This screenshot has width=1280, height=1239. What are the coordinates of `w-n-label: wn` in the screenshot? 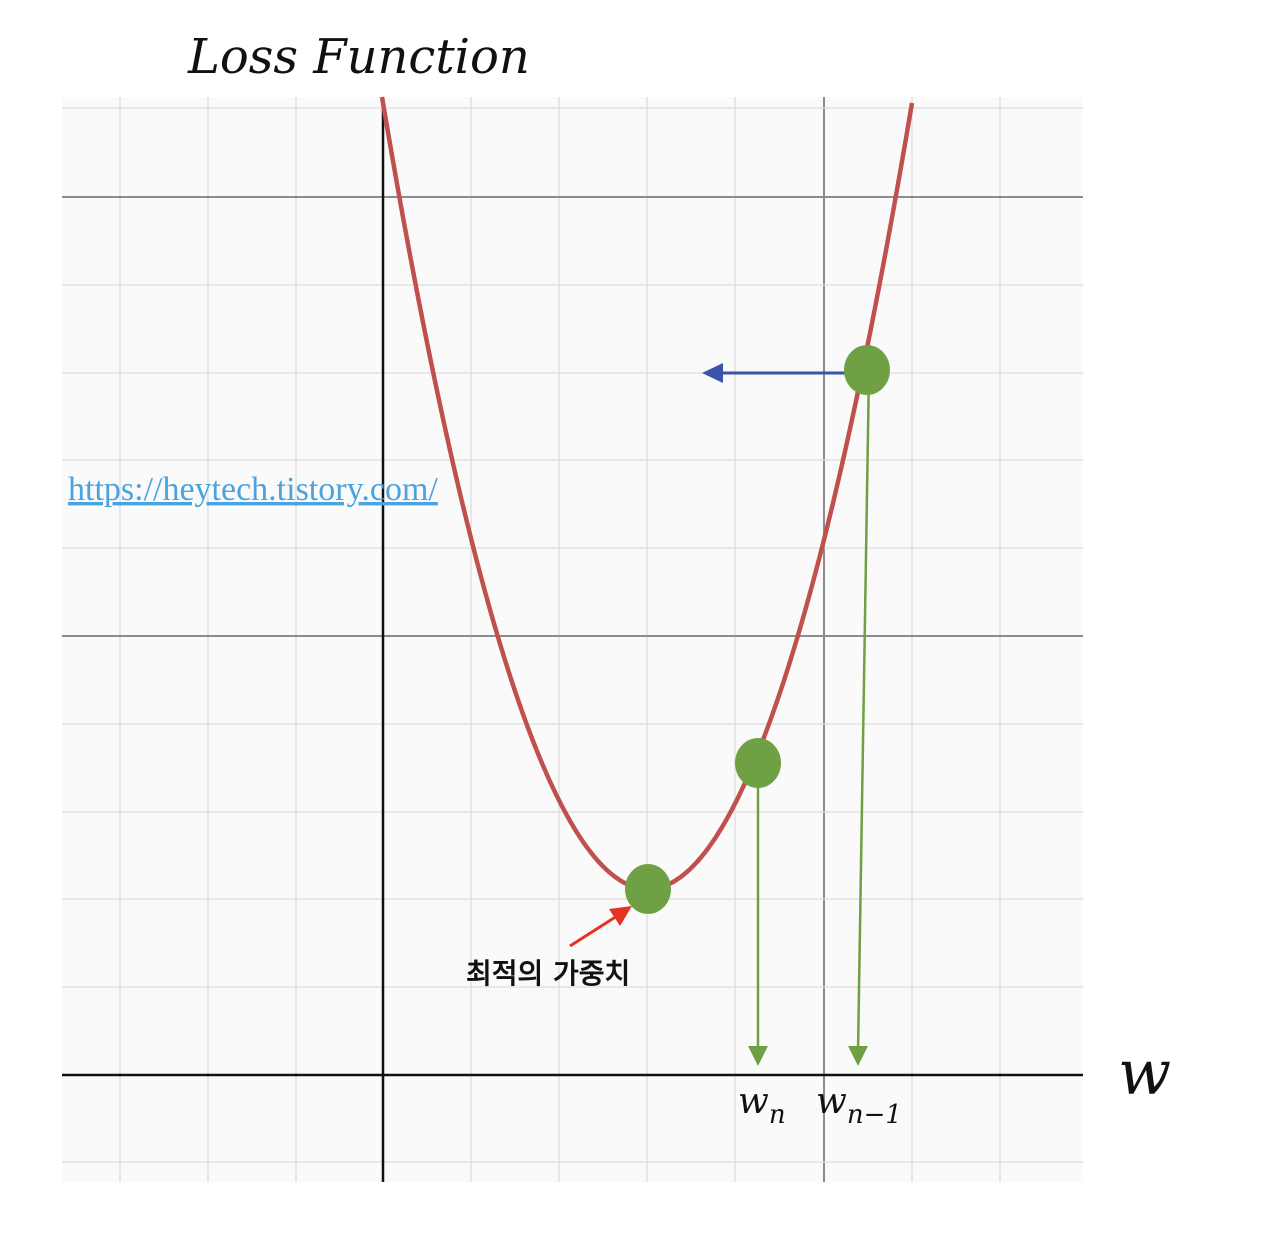 It's located at (762, 1105).